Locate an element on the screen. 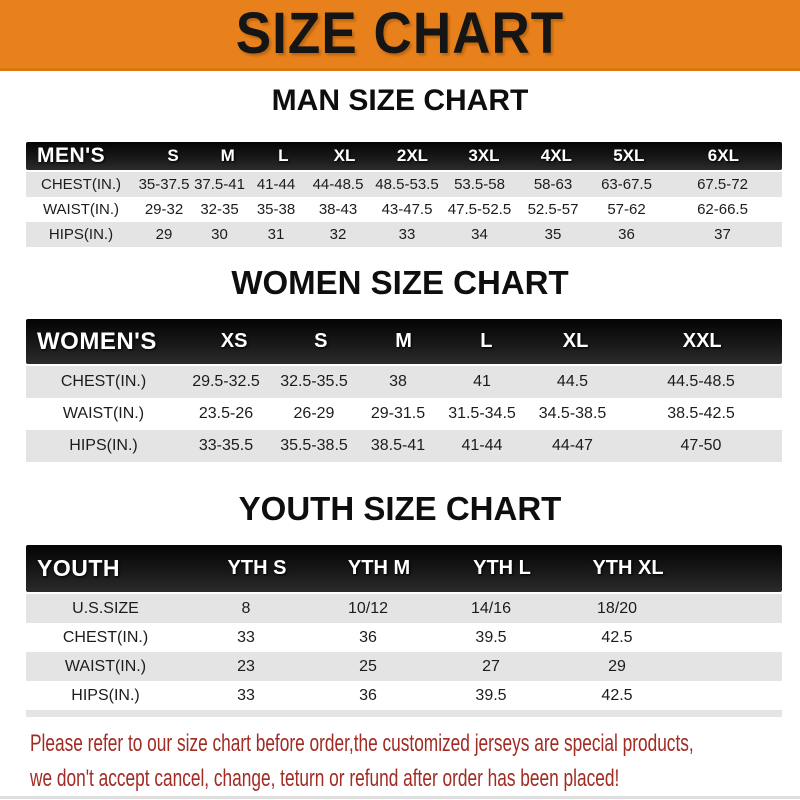  table-cell: 29-32 is located at coordinates (164, 209).